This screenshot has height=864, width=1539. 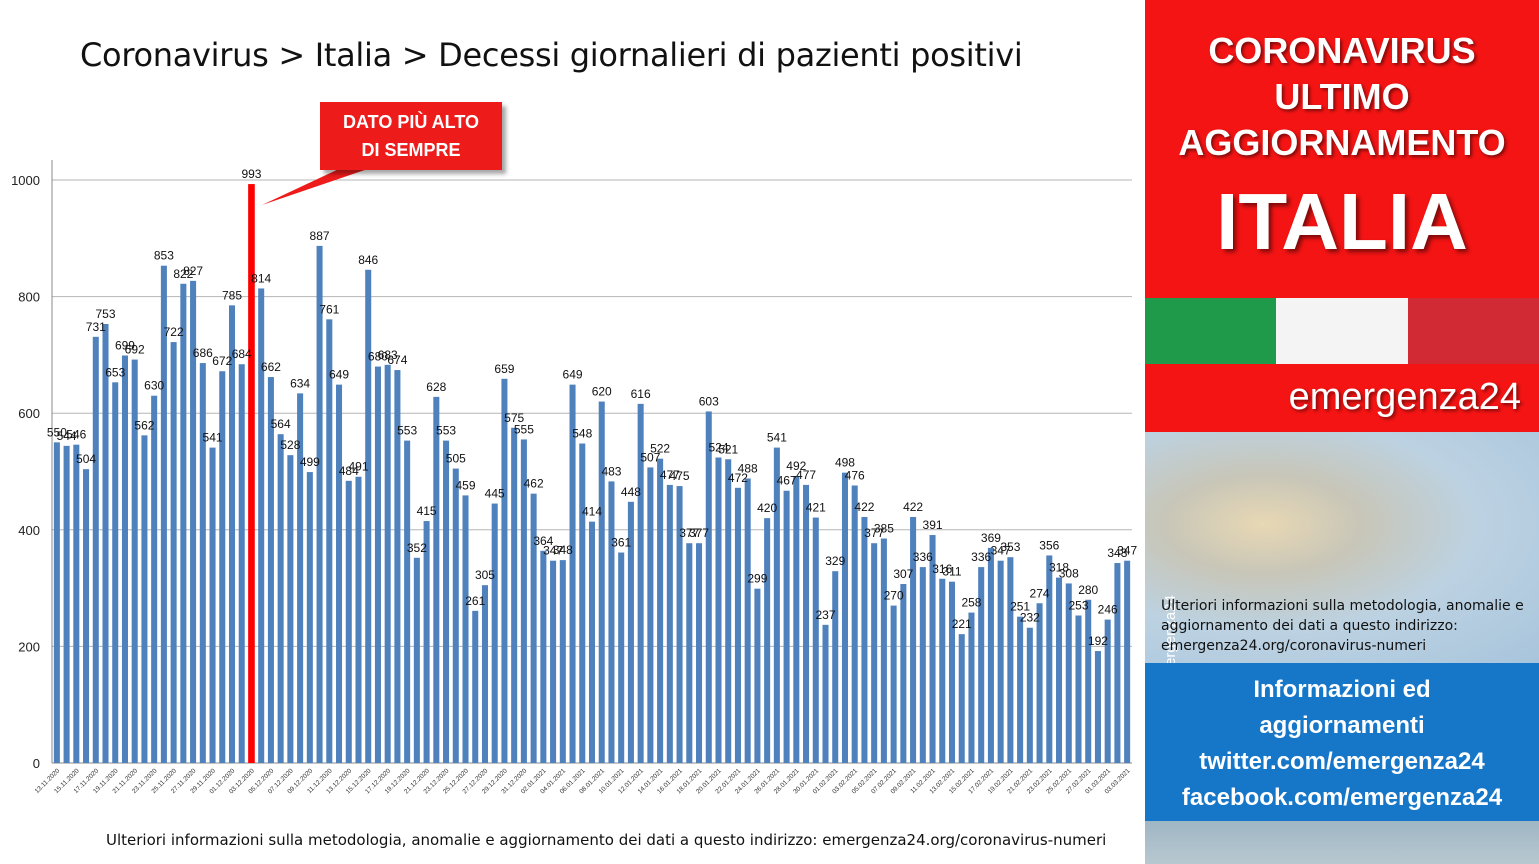 What do you see at coordinates (806, 475) in the screenshot?
I see `data-label: 477` at bounding box center [806, 475].